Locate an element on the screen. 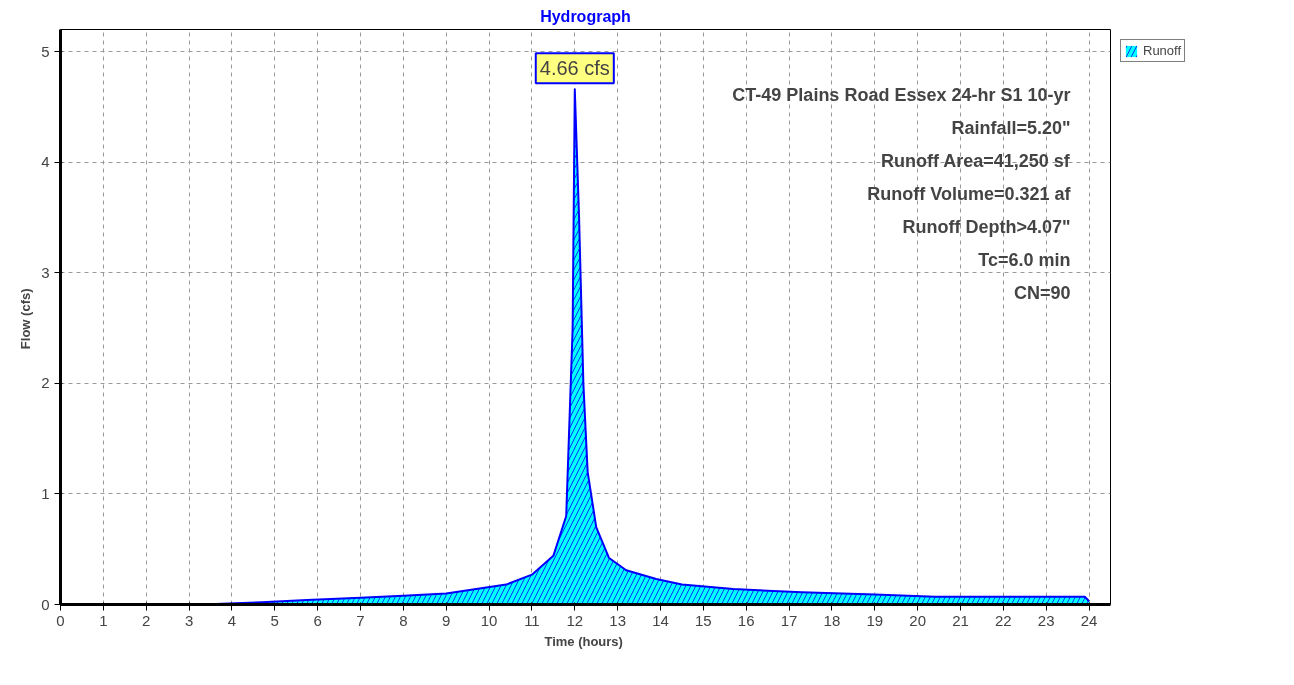 The width and height of the screenshot is (1294, 685). x-tick-label: 24 is located at coordinates (1089, 620).